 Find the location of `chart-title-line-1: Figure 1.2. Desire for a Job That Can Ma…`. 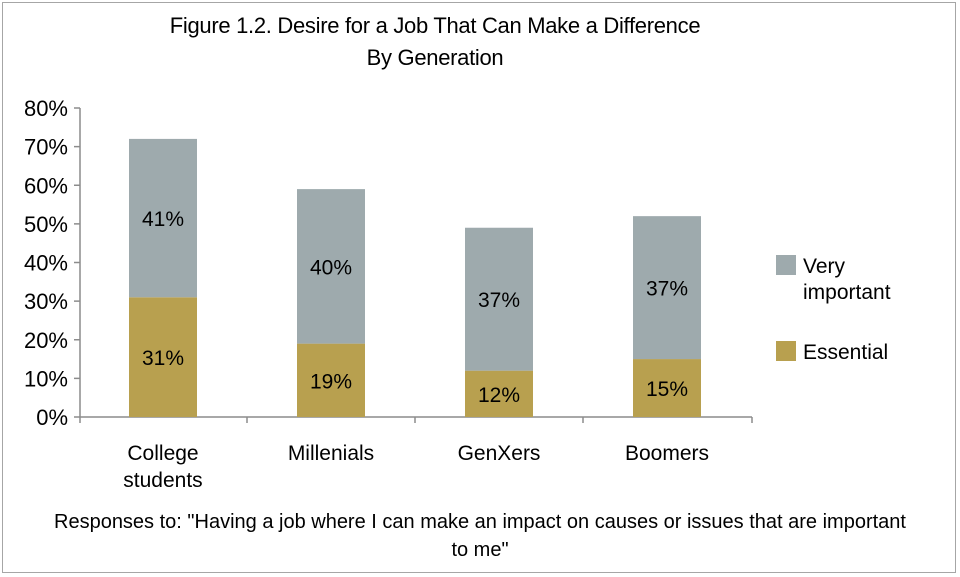

chart-title-line-1: Figure 1.2. Desire for a Job That Can Ma… is located at coordinates (435, 25).